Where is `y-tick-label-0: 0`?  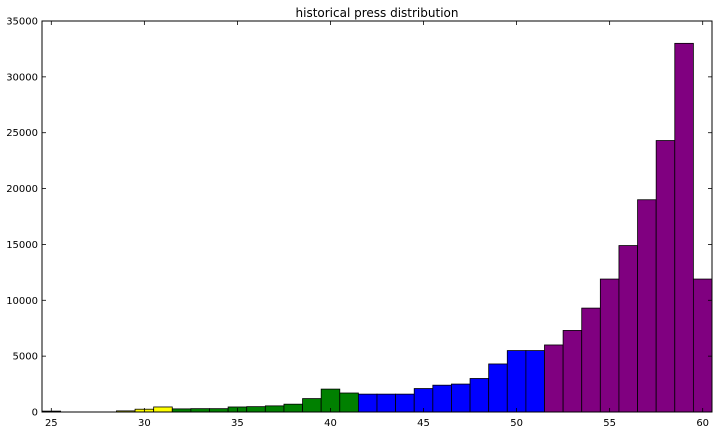 y-tick-label-0: 0 is located at coordinates (35, 413).